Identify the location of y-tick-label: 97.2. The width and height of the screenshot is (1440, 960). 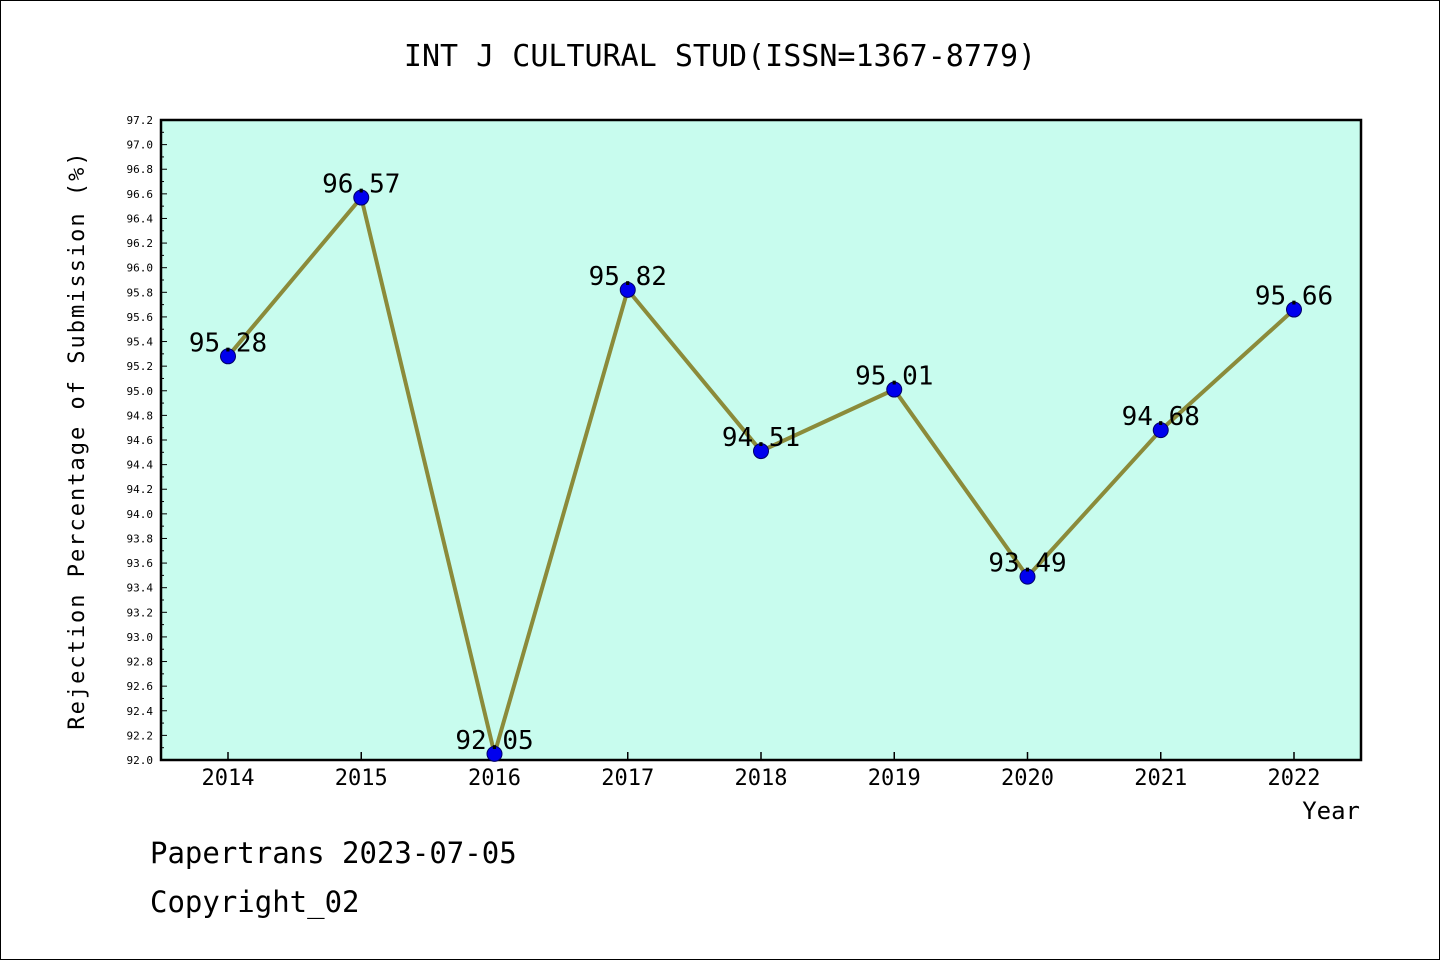
(140, 120).